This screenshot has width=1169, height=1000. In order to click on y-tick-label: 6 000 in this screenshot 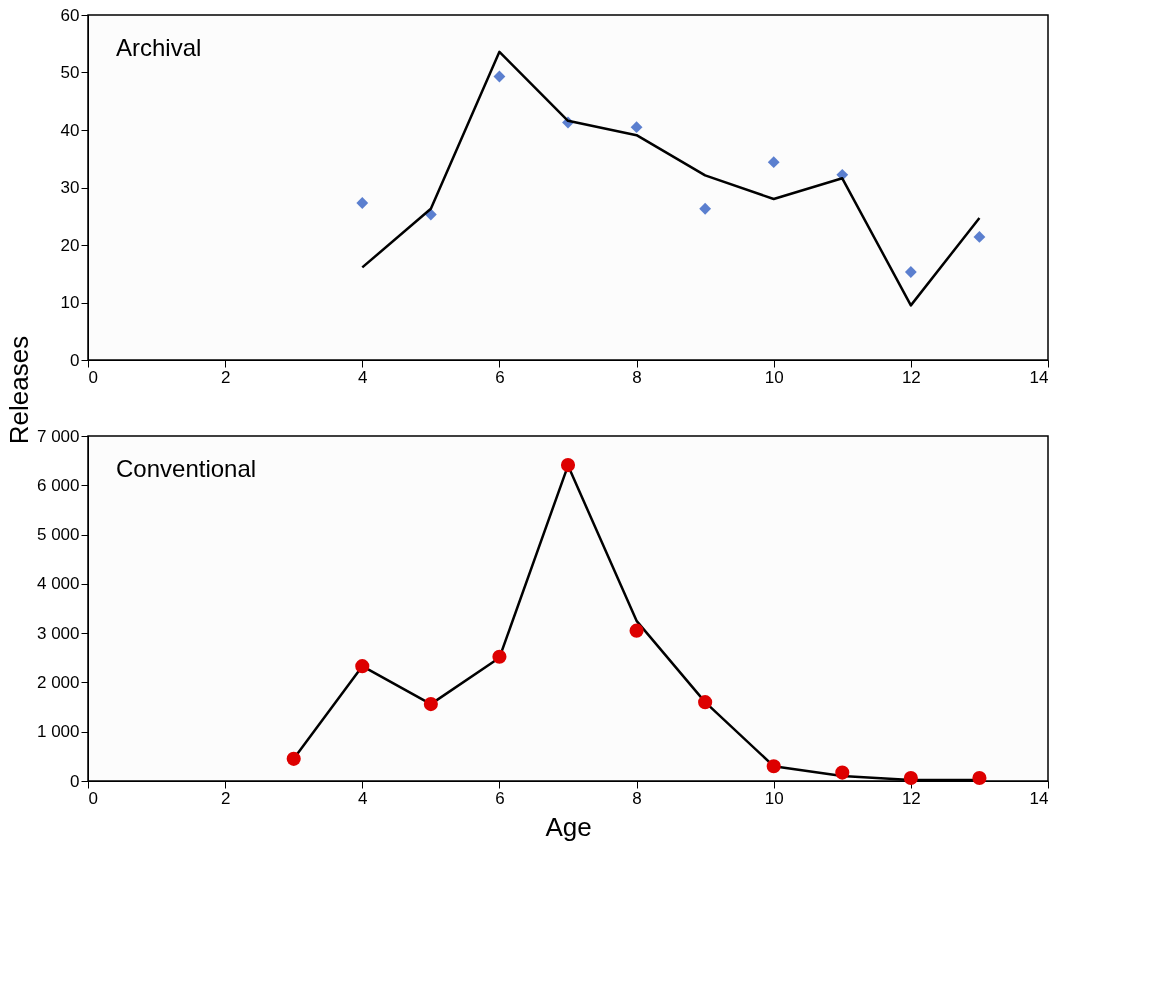, I will do `click(58, 485)`.